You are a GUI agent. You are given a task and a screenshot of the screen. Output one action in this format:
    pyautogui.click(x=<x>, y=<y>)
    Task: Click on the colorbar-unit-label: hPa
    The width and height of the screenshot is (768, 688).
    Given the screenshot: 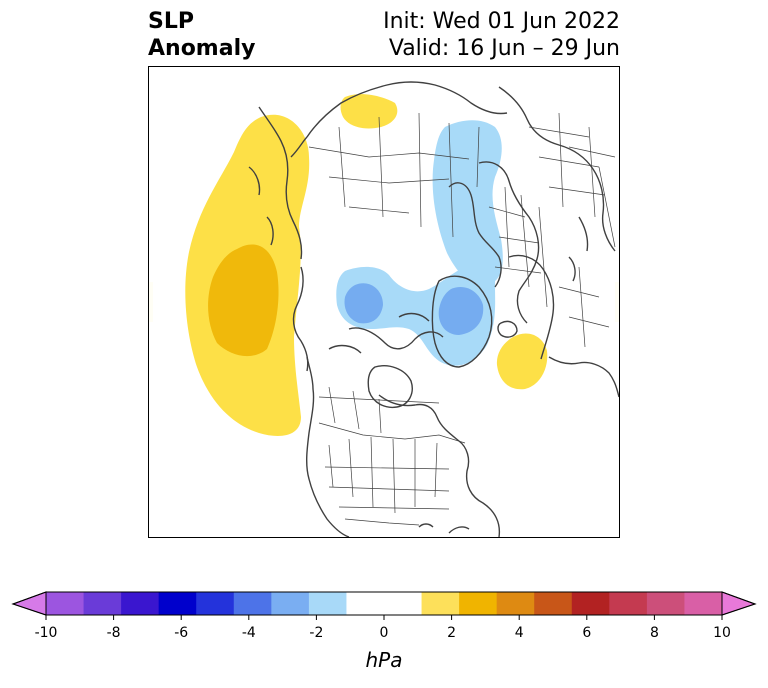 What is the action you would take?
    pyautogui.click(x=384, y=660)
    